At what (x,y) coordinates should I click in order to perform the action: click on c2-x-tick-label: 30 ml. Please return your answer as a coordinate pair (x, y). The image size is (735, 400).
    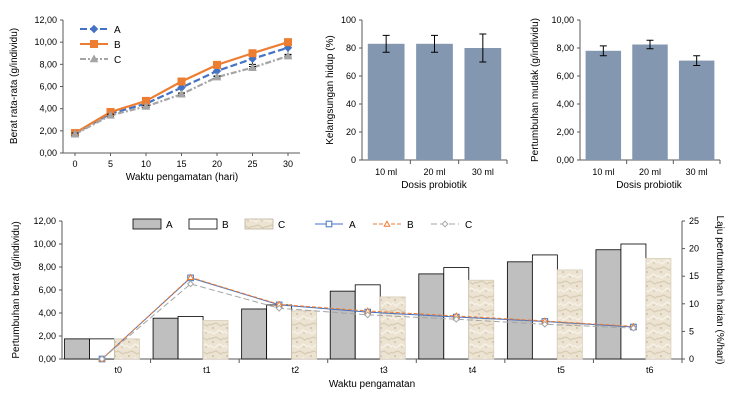
    Looking at the image, I should click on (483, 172).